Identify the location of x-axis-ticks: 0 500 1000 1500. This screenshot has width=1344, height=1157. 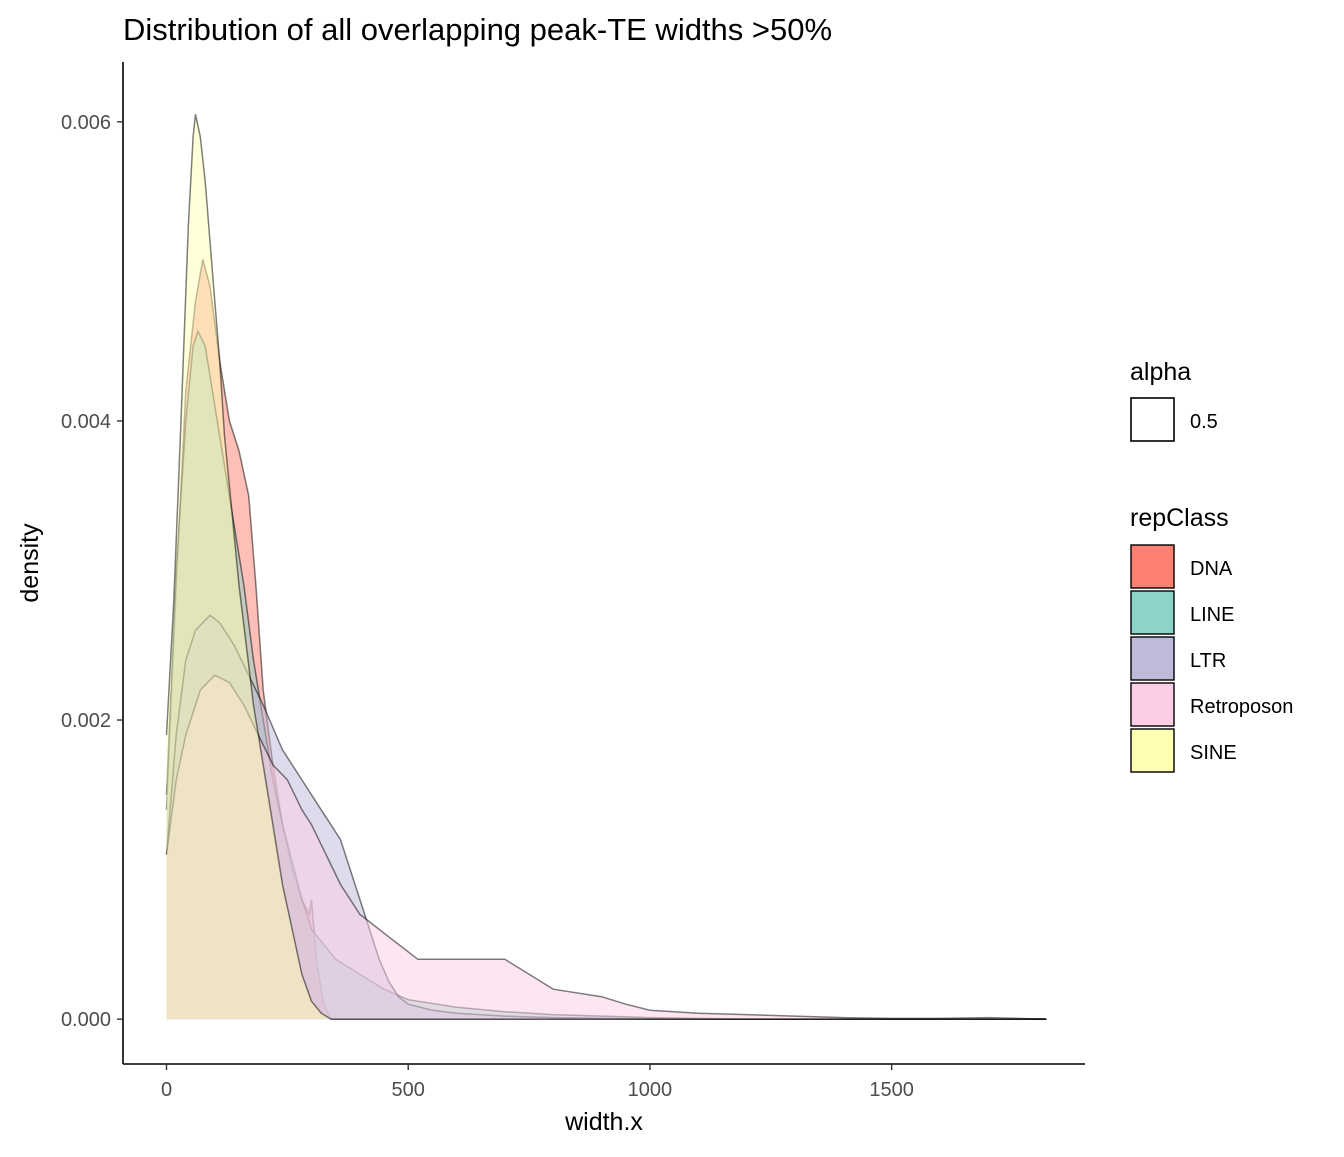
(537, 1082).